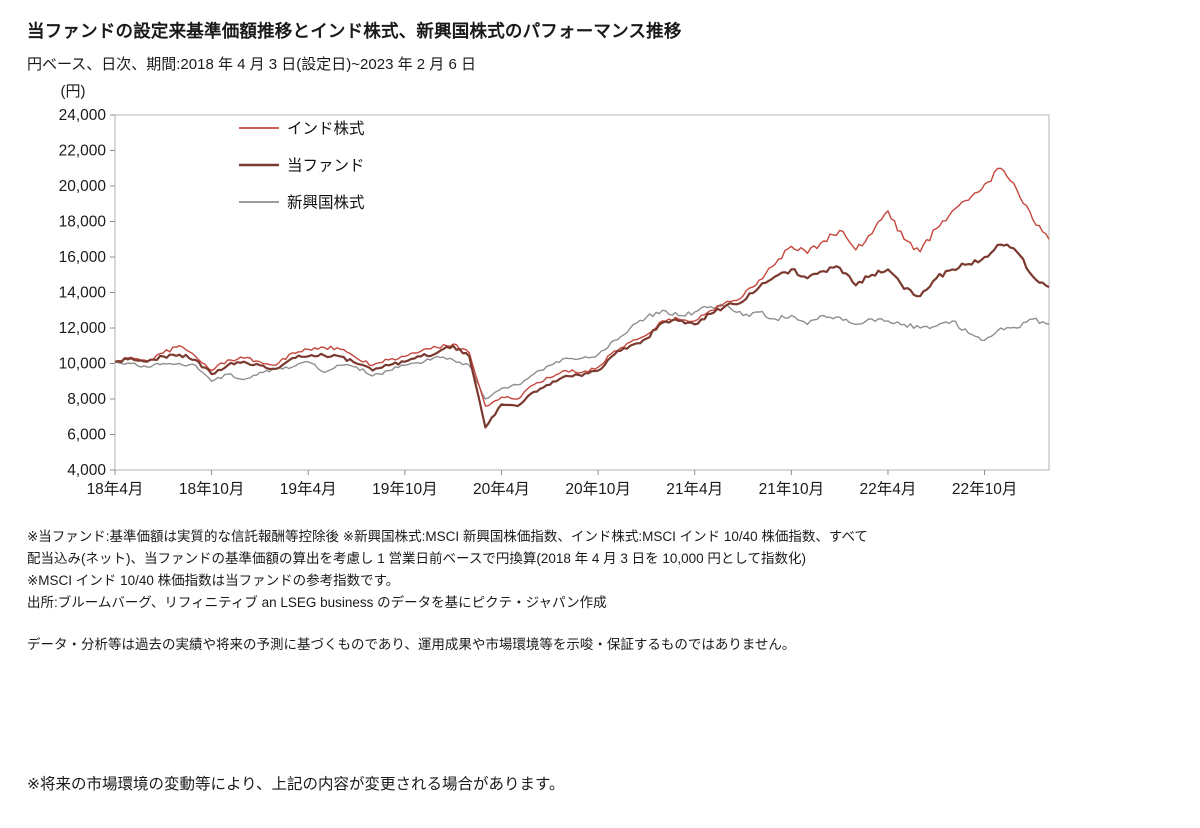  What do you see at coordinates (354, 31) in the screenshot?
I see `page-title: 当ファンドの設定来基準価額推移とインド株式、新興国株式のパフォーマンス推移` at bounding box center [354, 31].